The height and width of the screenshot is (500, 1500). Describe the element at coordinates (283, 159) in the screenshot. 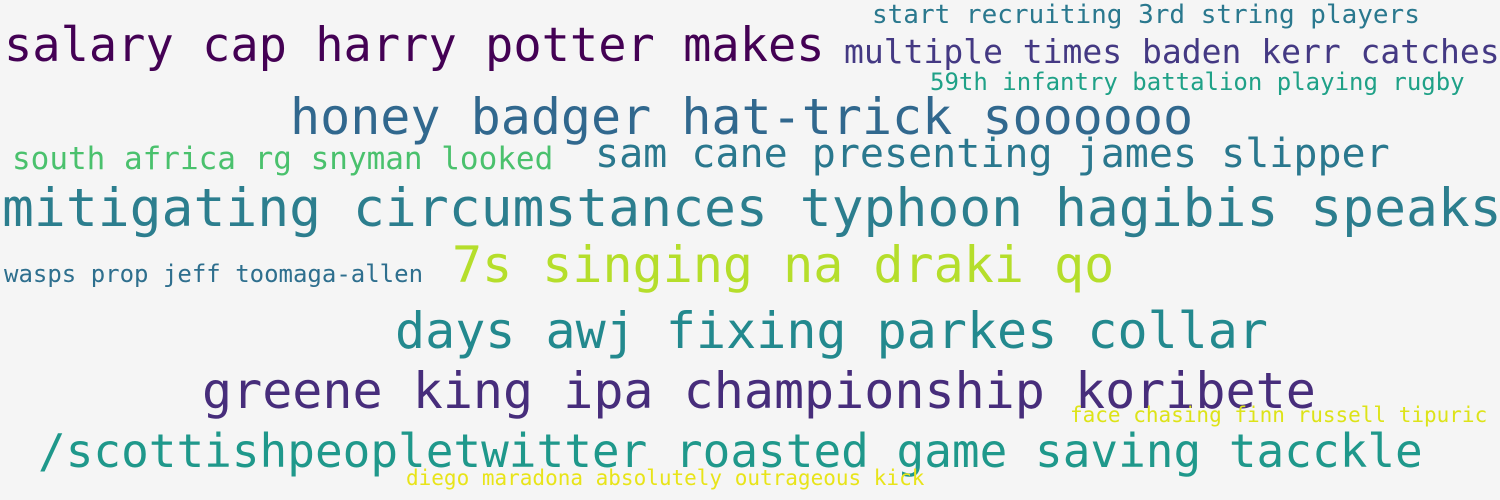

I see `phrase-south-africa: south africa rg snyman looked` at that location.